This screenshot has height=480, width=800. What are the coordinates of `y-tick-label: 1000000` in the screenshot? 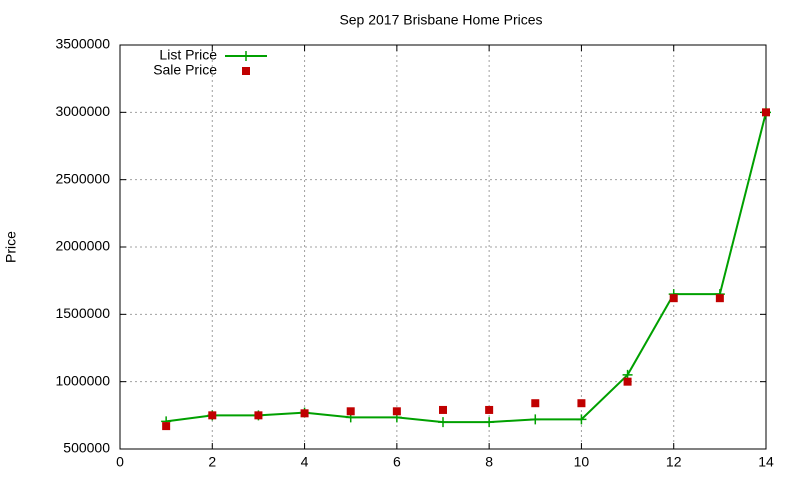 It's located at (82, 380).